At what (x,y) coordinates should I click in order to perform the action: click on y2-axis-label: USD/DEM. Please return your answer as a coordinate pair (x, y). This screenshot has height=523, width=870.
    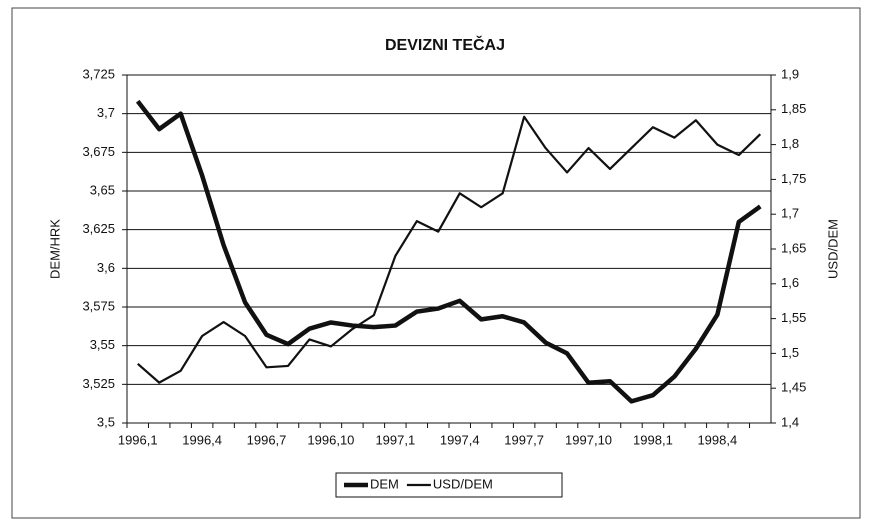
    Looking at the image, I should click on (832, 249).